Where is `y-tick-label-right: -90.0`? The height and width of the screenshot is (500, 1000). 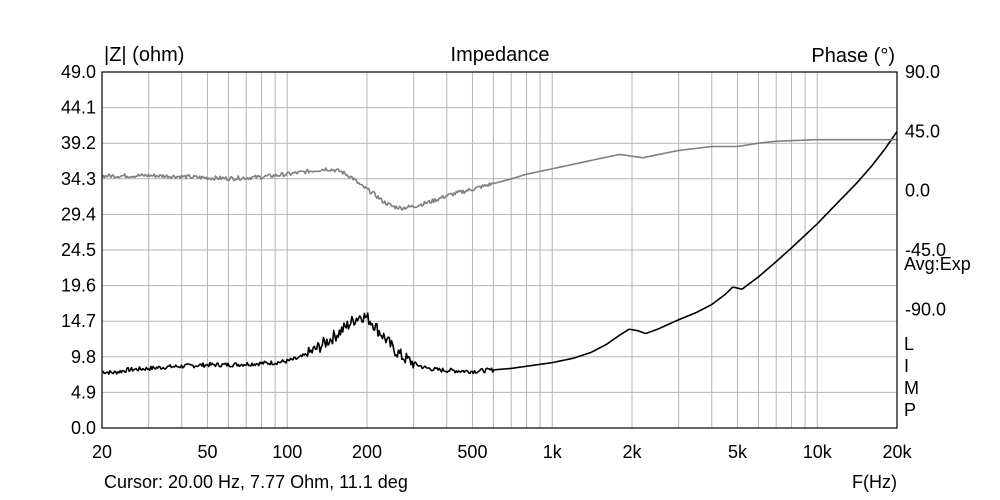 y-tick-label-right: -90.0 is located at coordinates (925, 309).